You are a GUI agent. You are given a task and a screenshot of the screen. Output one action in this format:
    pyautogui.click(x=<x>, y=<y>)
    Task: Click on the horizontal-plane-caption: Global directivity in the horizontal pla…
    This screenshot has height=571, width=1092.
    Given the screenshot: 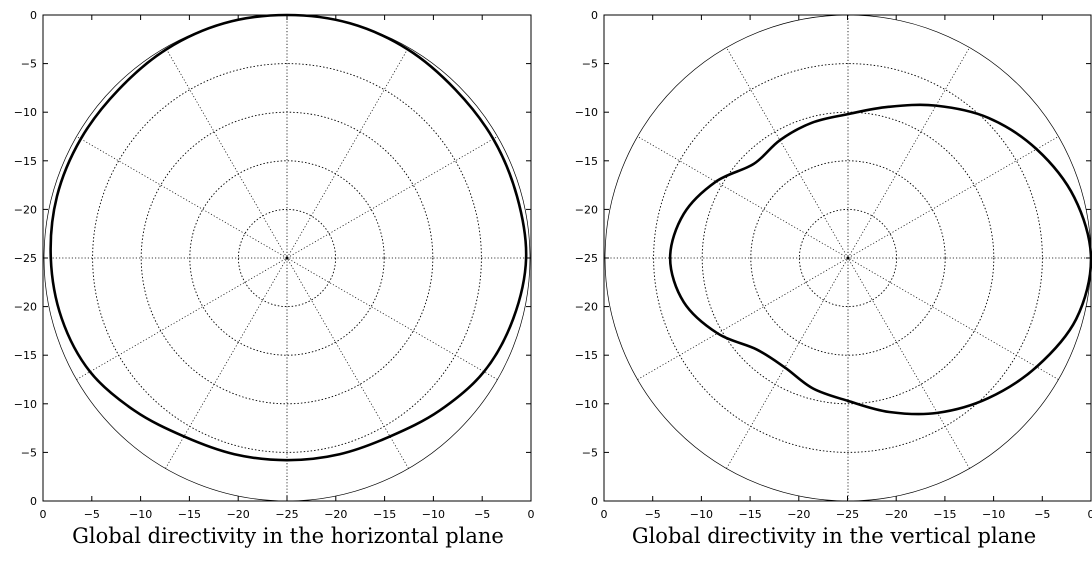 What is the action you would take?
    pyautogui.click(x=288, y=536)
    